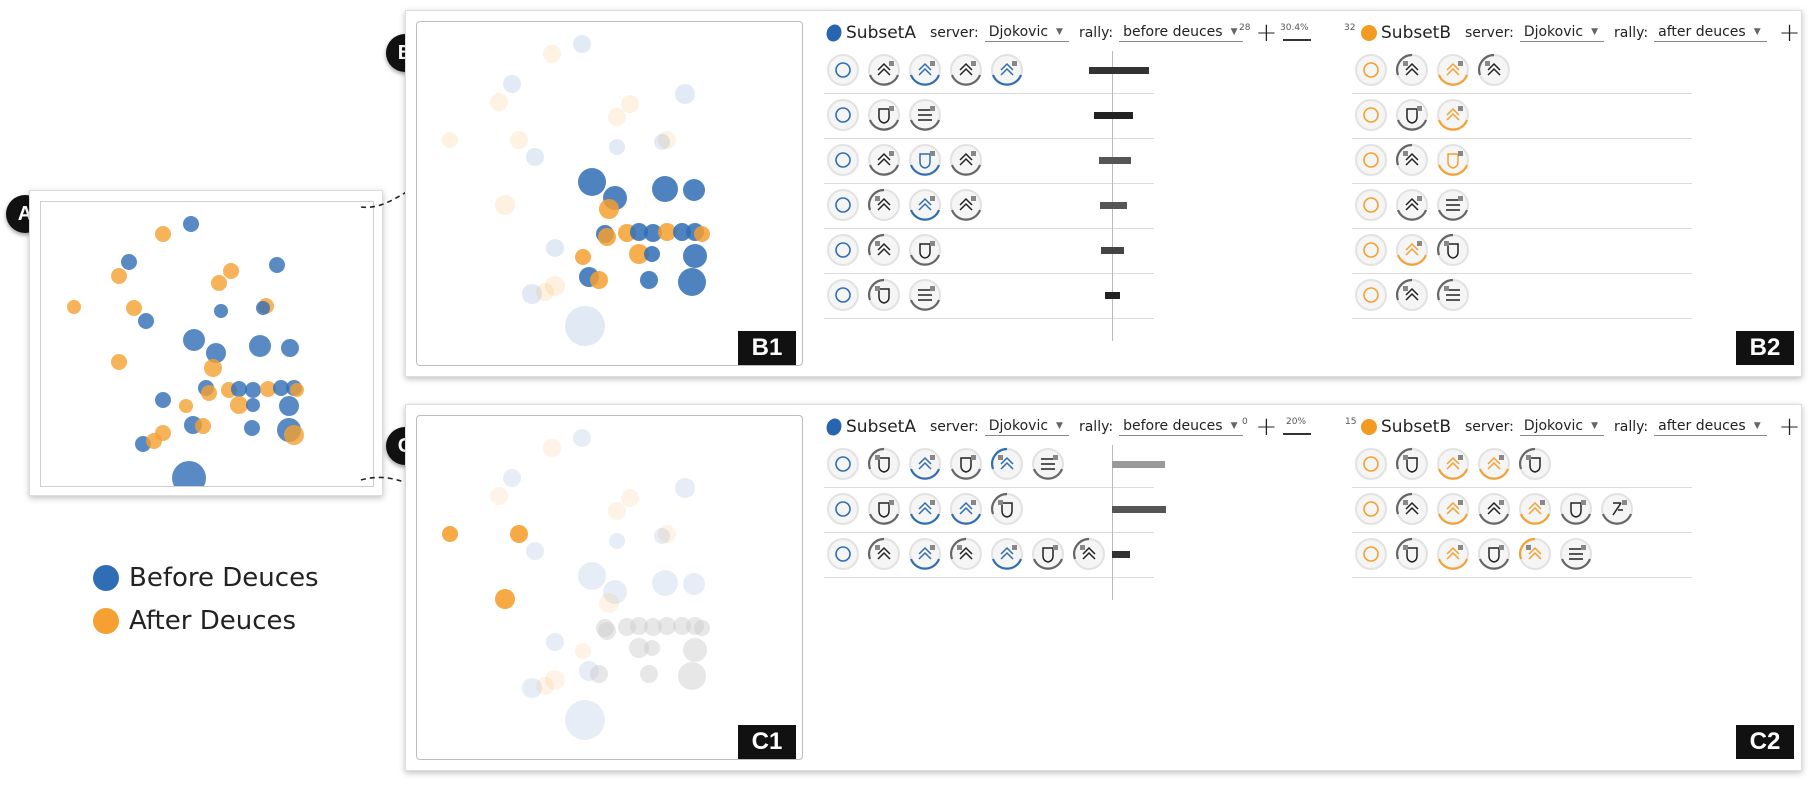 The height and width of the screenshot is (786, 1818). Describe the element at coordinates (609, 587) in the screenshot. I see `projection-plot-c1` at that location.